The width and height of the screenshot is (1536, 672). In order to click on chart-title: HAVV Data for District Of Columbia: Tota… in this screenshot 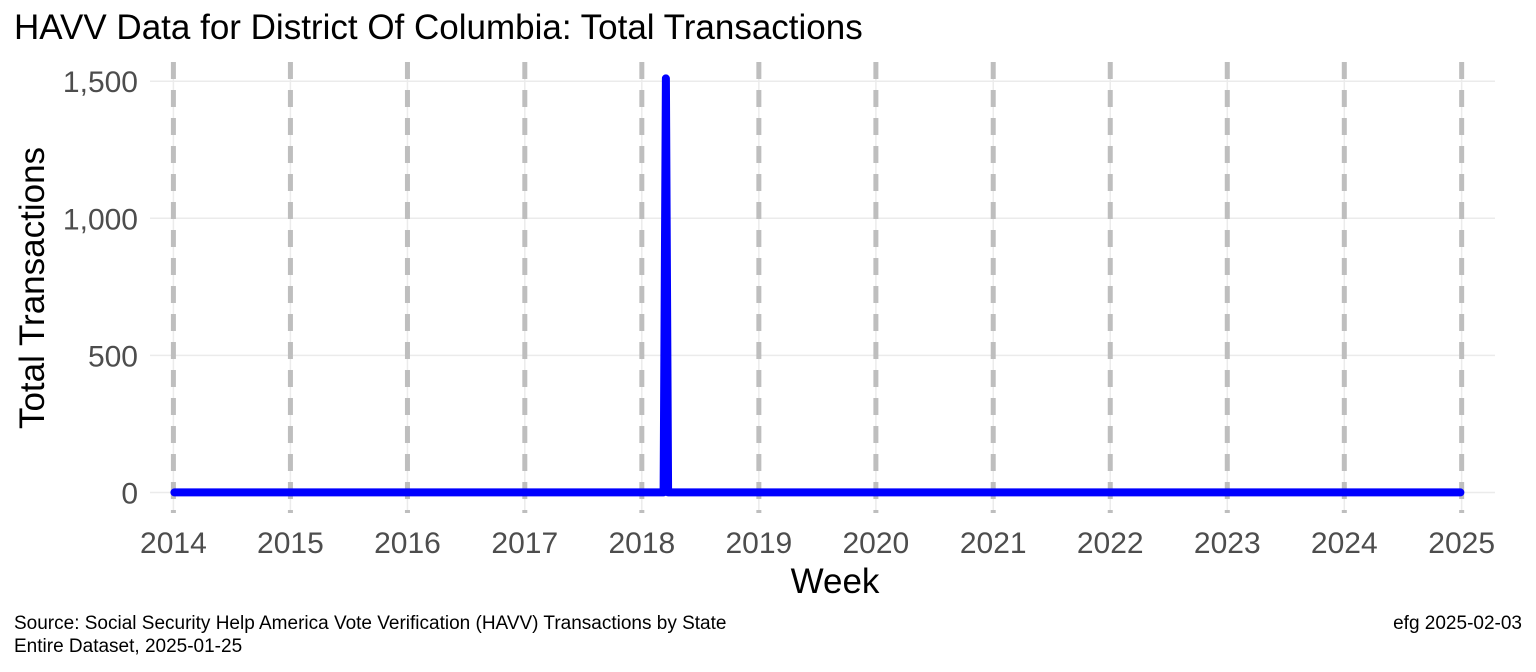, I will do `click(438, 27)`.